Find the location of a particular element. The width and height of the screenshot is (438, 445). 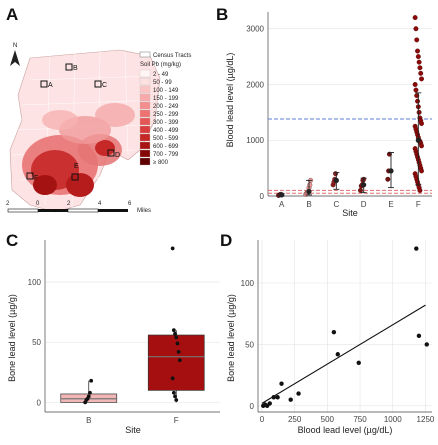

panel-b-ytick: 3000 is located at coordinates (255, 29).